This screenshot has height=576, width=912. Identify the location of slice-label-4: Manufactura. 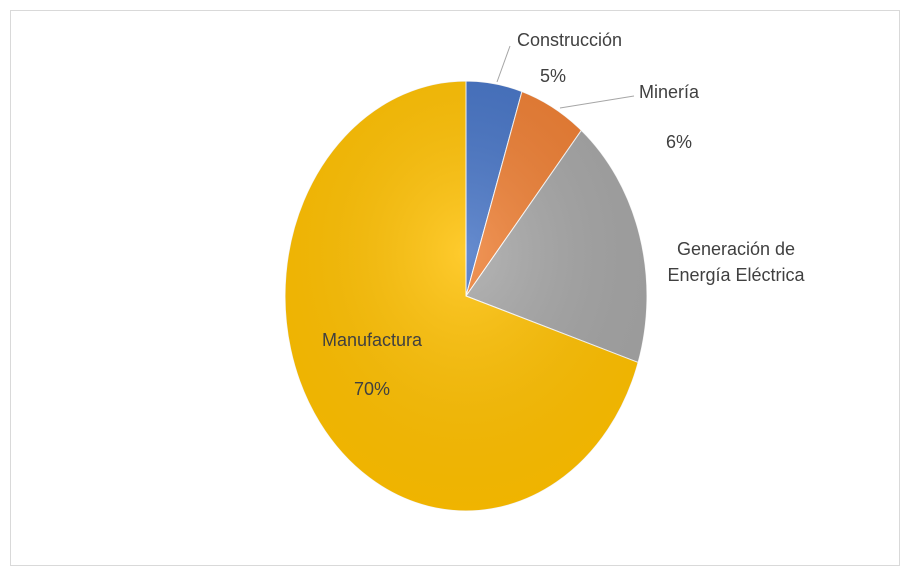
(372, 340).